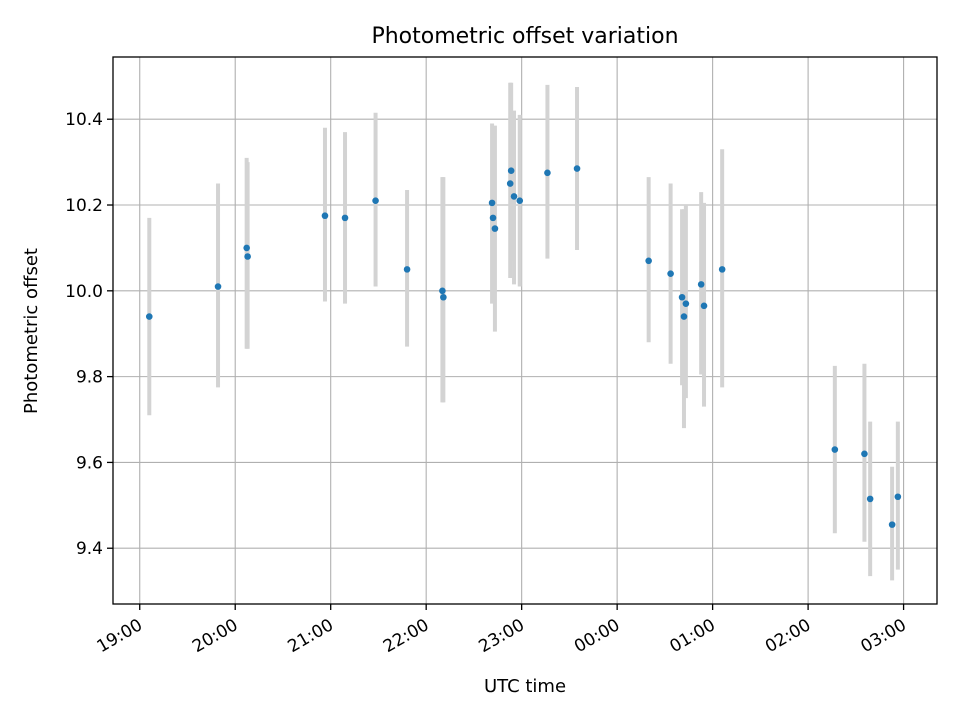 The width and height of the screenshot is (960, 720). What do you see at coordinates (883, 636) in the screenshot?
I see `x-tick-label: 03:00` at bounding box center [883, 636].